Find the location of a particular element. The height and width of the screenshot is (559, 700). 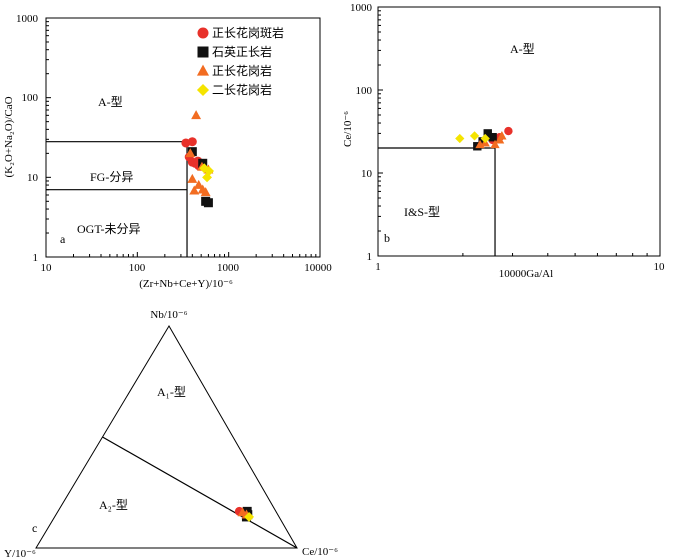

ternary-apex-left-label: Y/10⁻⁶ is located at coordinates (20, 553).